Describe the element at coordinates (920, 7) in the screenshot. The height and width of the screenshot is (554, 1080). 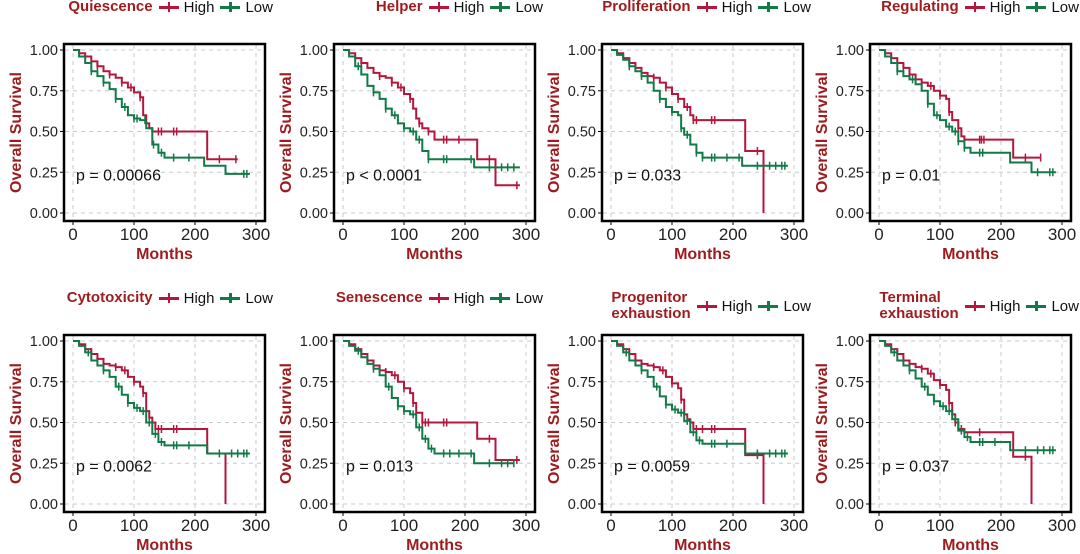
I see `legend-title: Regulating` at that location.